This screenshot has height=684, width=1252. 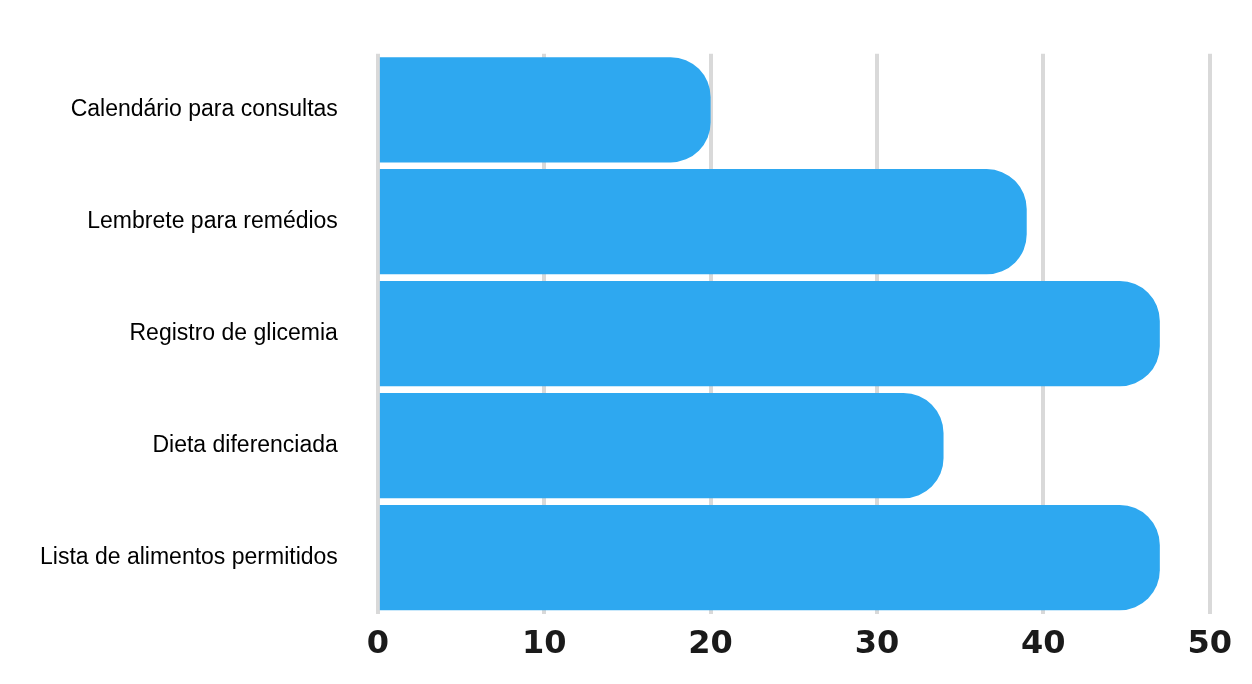 What do you see at coordinates (188, 555) in the screenshot?
I see `y-tick-label: Lista de alimentos permitidos` at bounding box center [188, 555].